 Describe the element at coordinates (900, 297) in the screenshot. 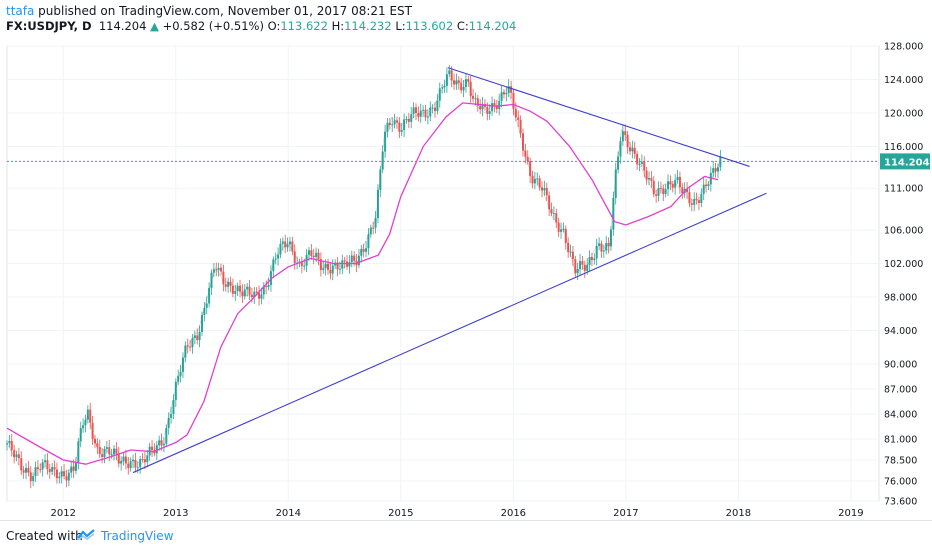

I see `y-tick-label: 98.000` at that location.